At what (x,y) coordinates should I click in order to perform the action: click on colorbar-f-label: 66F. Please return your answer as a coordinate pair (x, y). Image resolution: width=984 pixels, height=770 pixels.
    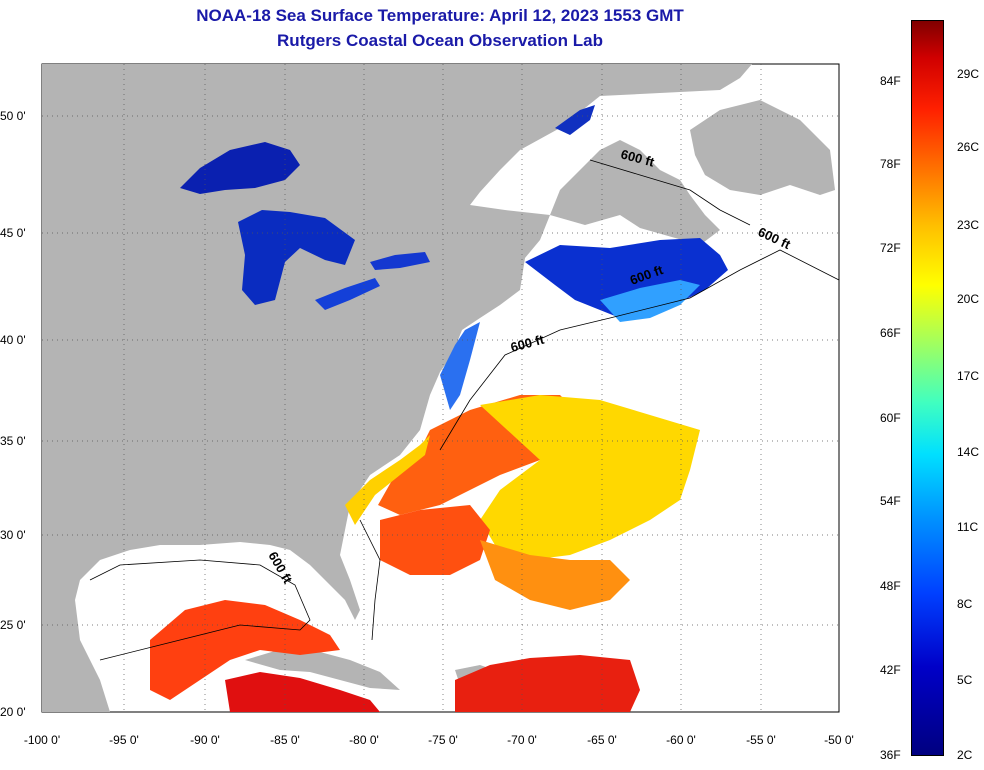
    Looking at the image, I should click on (890, 333).